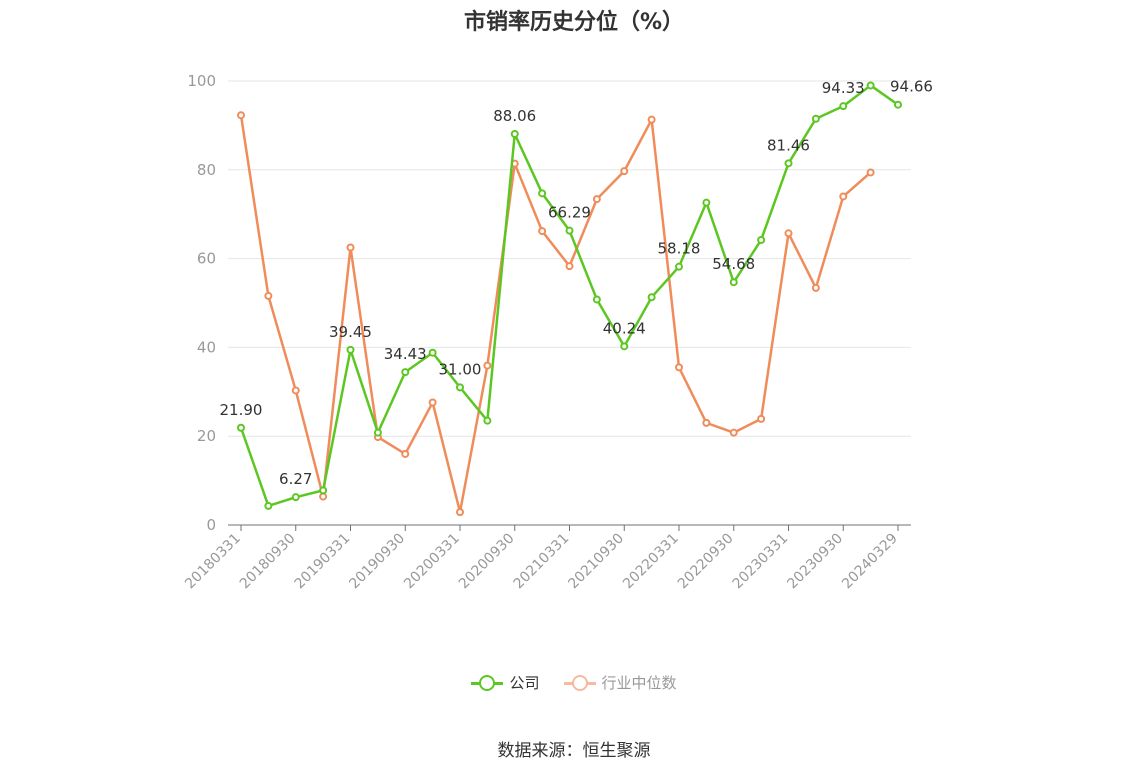  I want to click on data-label-20240329: 94.66, so click(911, 87).